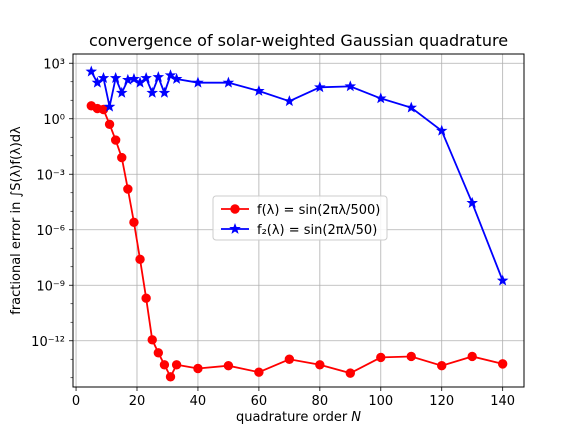 The image size is (581, 440). I want to click on x-tick-label: 60, so click(259, 401).